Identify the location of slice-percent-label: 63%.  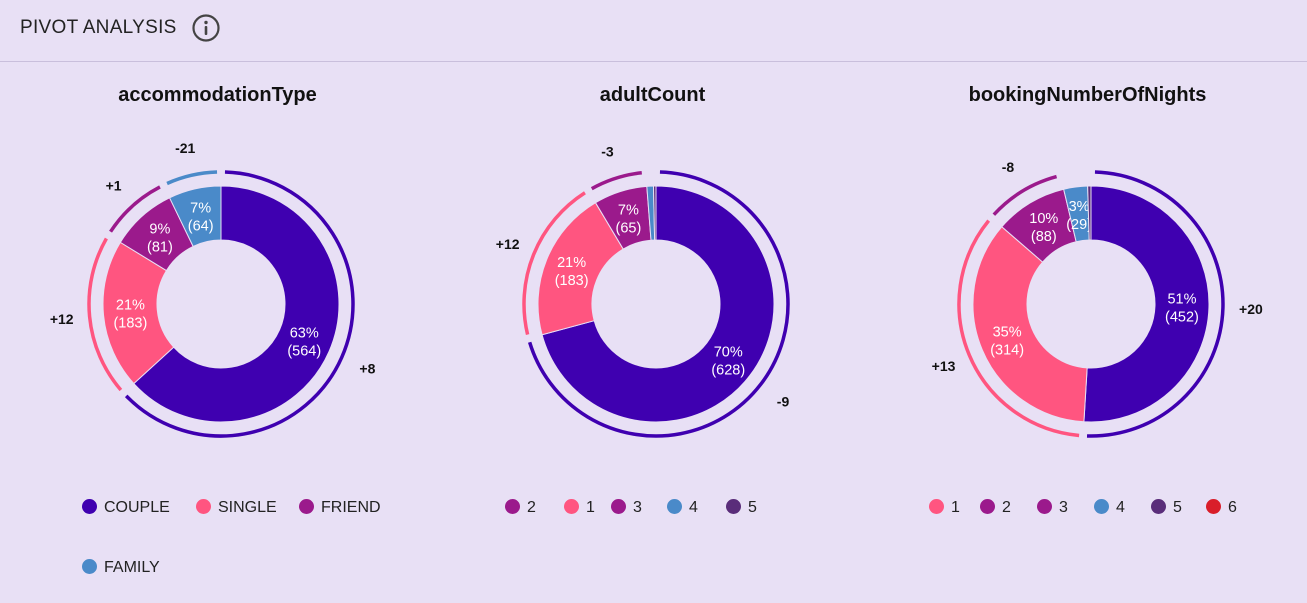
(304, 334).